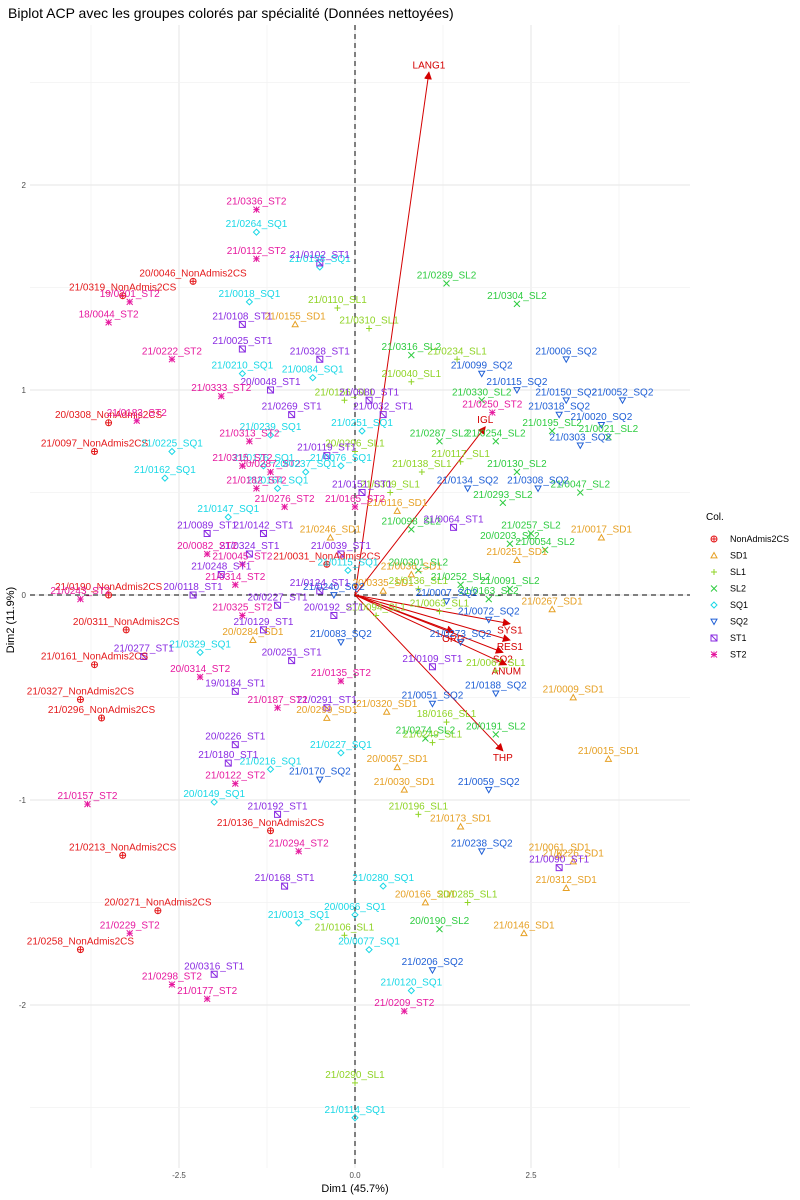  I want to click on legend-entry: NonAdmis2CS, so click(759, 539).